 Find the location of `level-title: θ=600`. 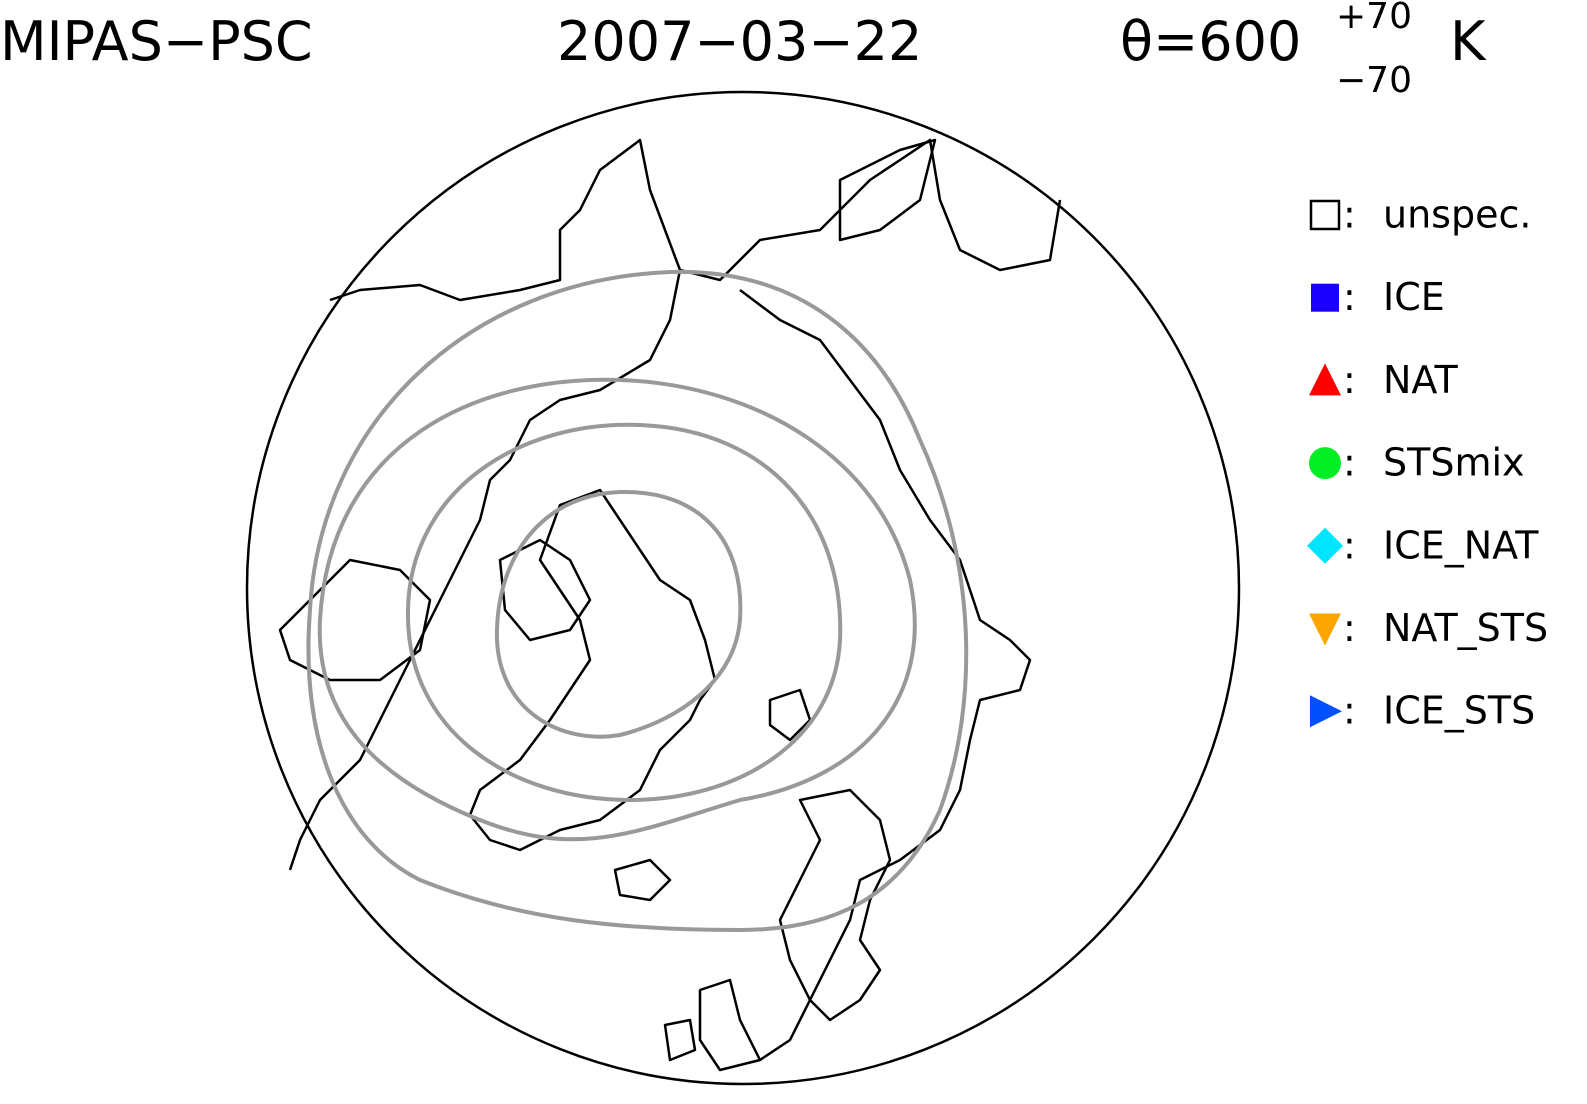

level-title: θ=600 is located at coordinates (1210, 41).